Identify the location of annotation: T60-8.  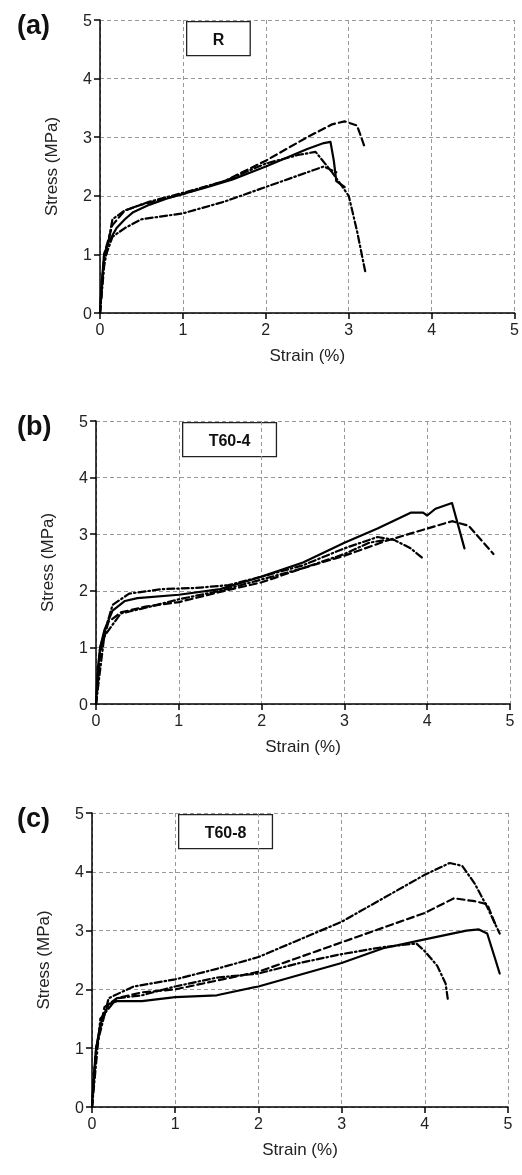
(225, 833).